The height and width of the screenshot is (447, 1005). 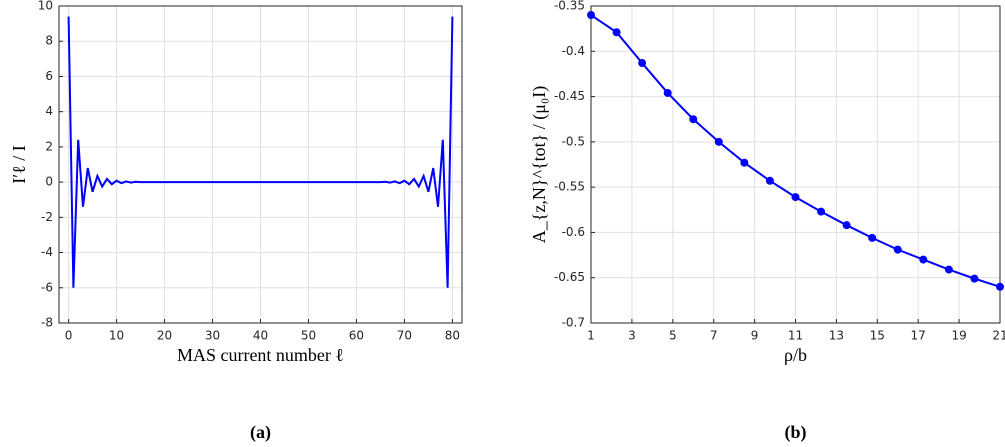 What do you see at coordinates (47, 323) in the screenshot?
I see `y-tick-label: -8` at bounding box center [47, 323].